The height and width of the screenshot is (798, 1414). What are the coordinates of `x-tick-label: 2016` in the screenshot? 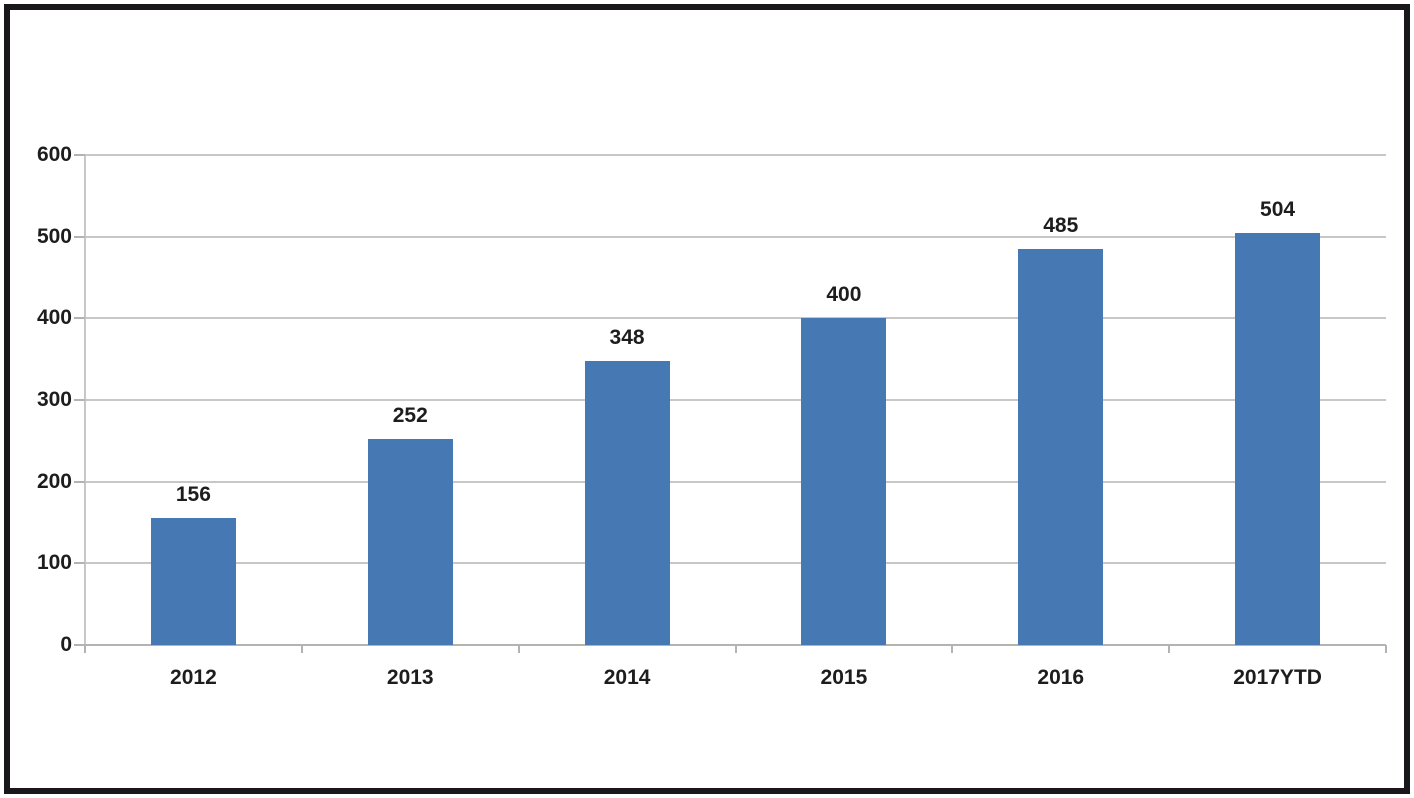 It's located at (1061, 677).